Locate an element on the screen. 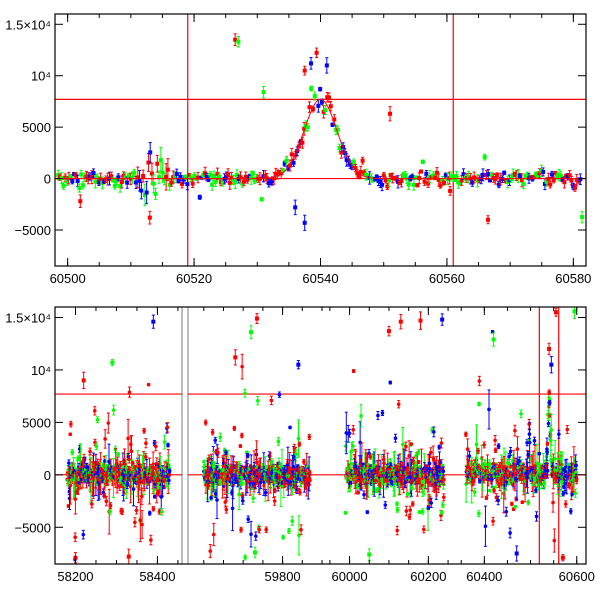 The image size is (600, 600). y-tick-label: 0 is located at coordinates (47, 179).